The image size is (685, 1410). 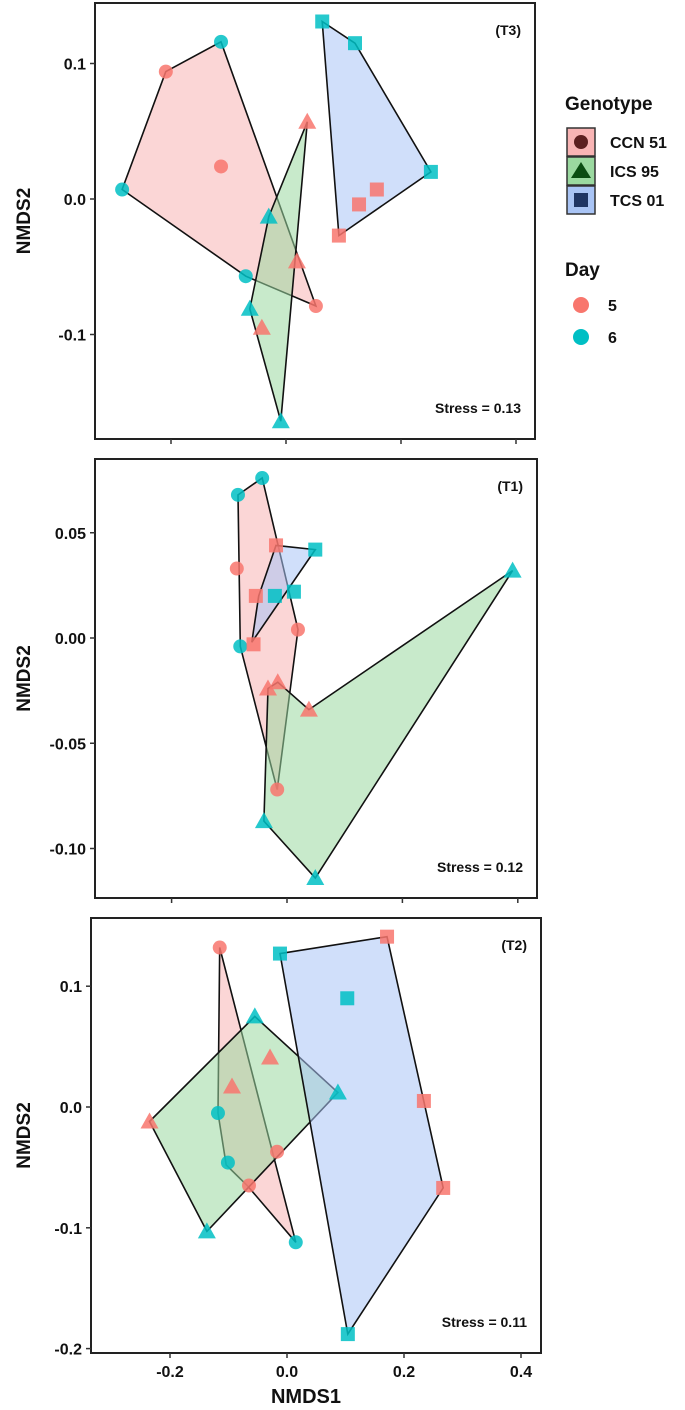 What do you see at coordinates (638, 143) in the screenshot?
I see `legend-label: CCN 51` at bounding box center [638, 143].